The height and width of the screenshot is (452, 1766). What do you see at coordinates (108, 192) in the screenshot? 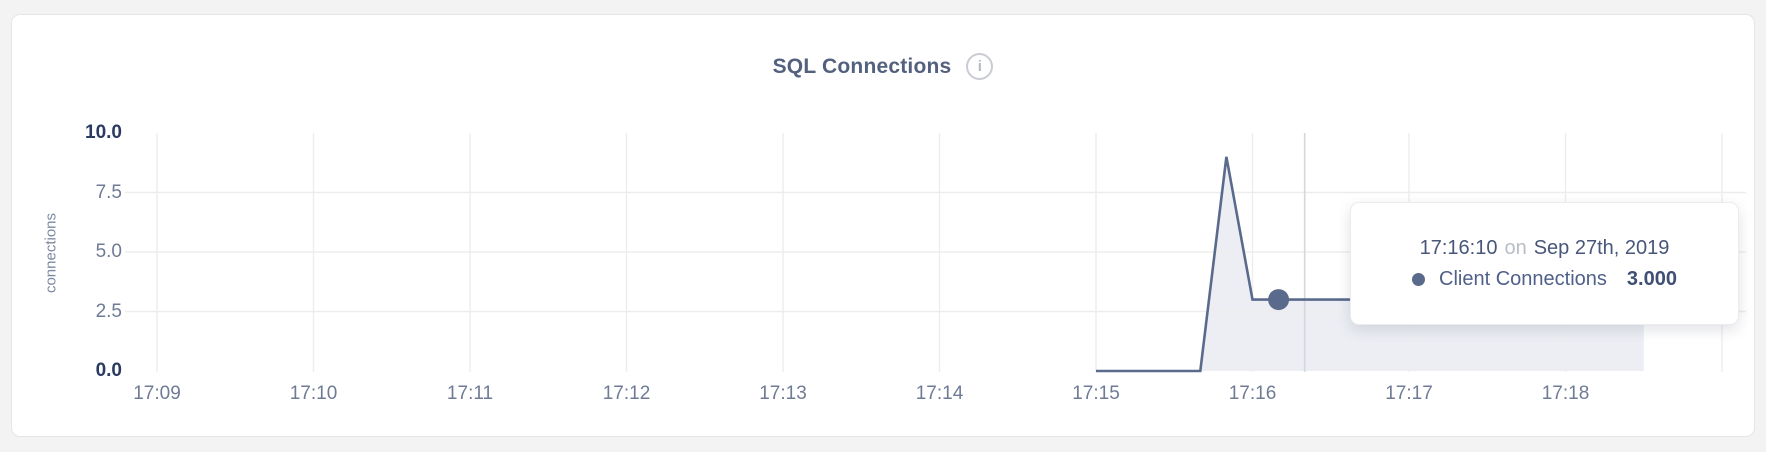
I see `y-axis-tick-label: 7.5` at bounding box center [108, 192].